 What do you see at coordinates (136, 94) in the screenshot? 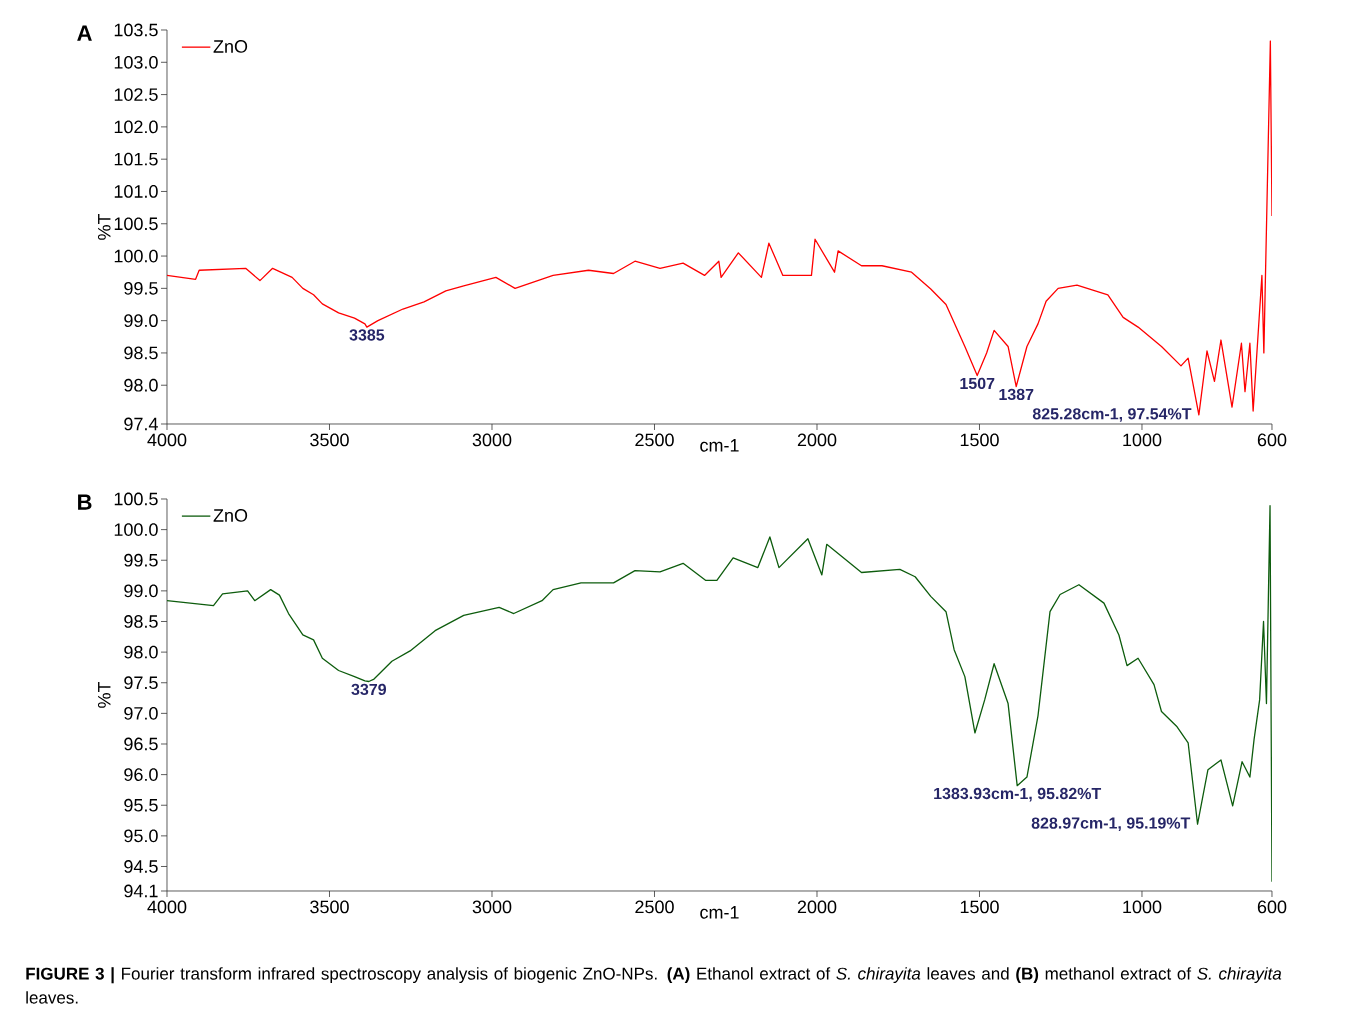
I see `y-tick-label: 102.5` at bounding box center [136, 94].